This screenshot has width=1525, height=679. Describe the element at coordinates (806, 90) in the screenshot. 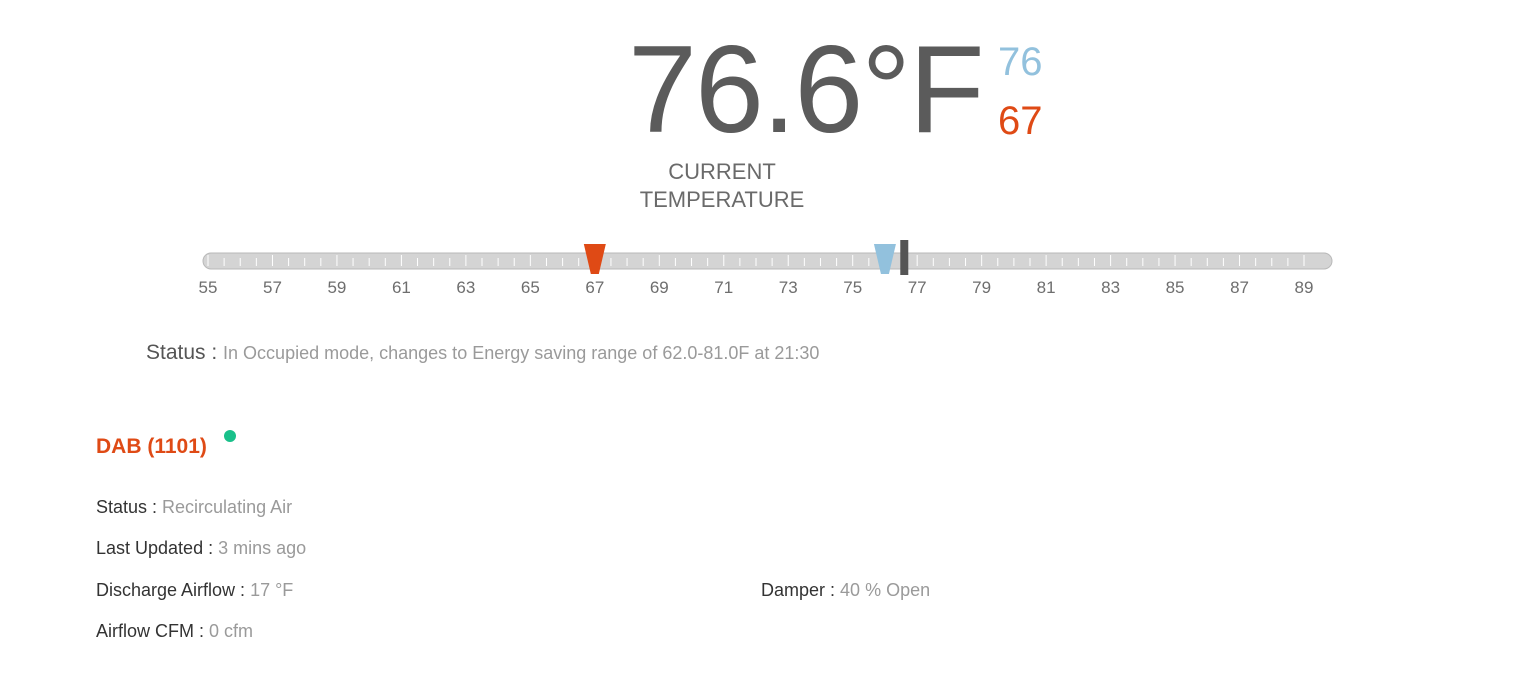

I see `current-temperature: 76.6°F` at that location.